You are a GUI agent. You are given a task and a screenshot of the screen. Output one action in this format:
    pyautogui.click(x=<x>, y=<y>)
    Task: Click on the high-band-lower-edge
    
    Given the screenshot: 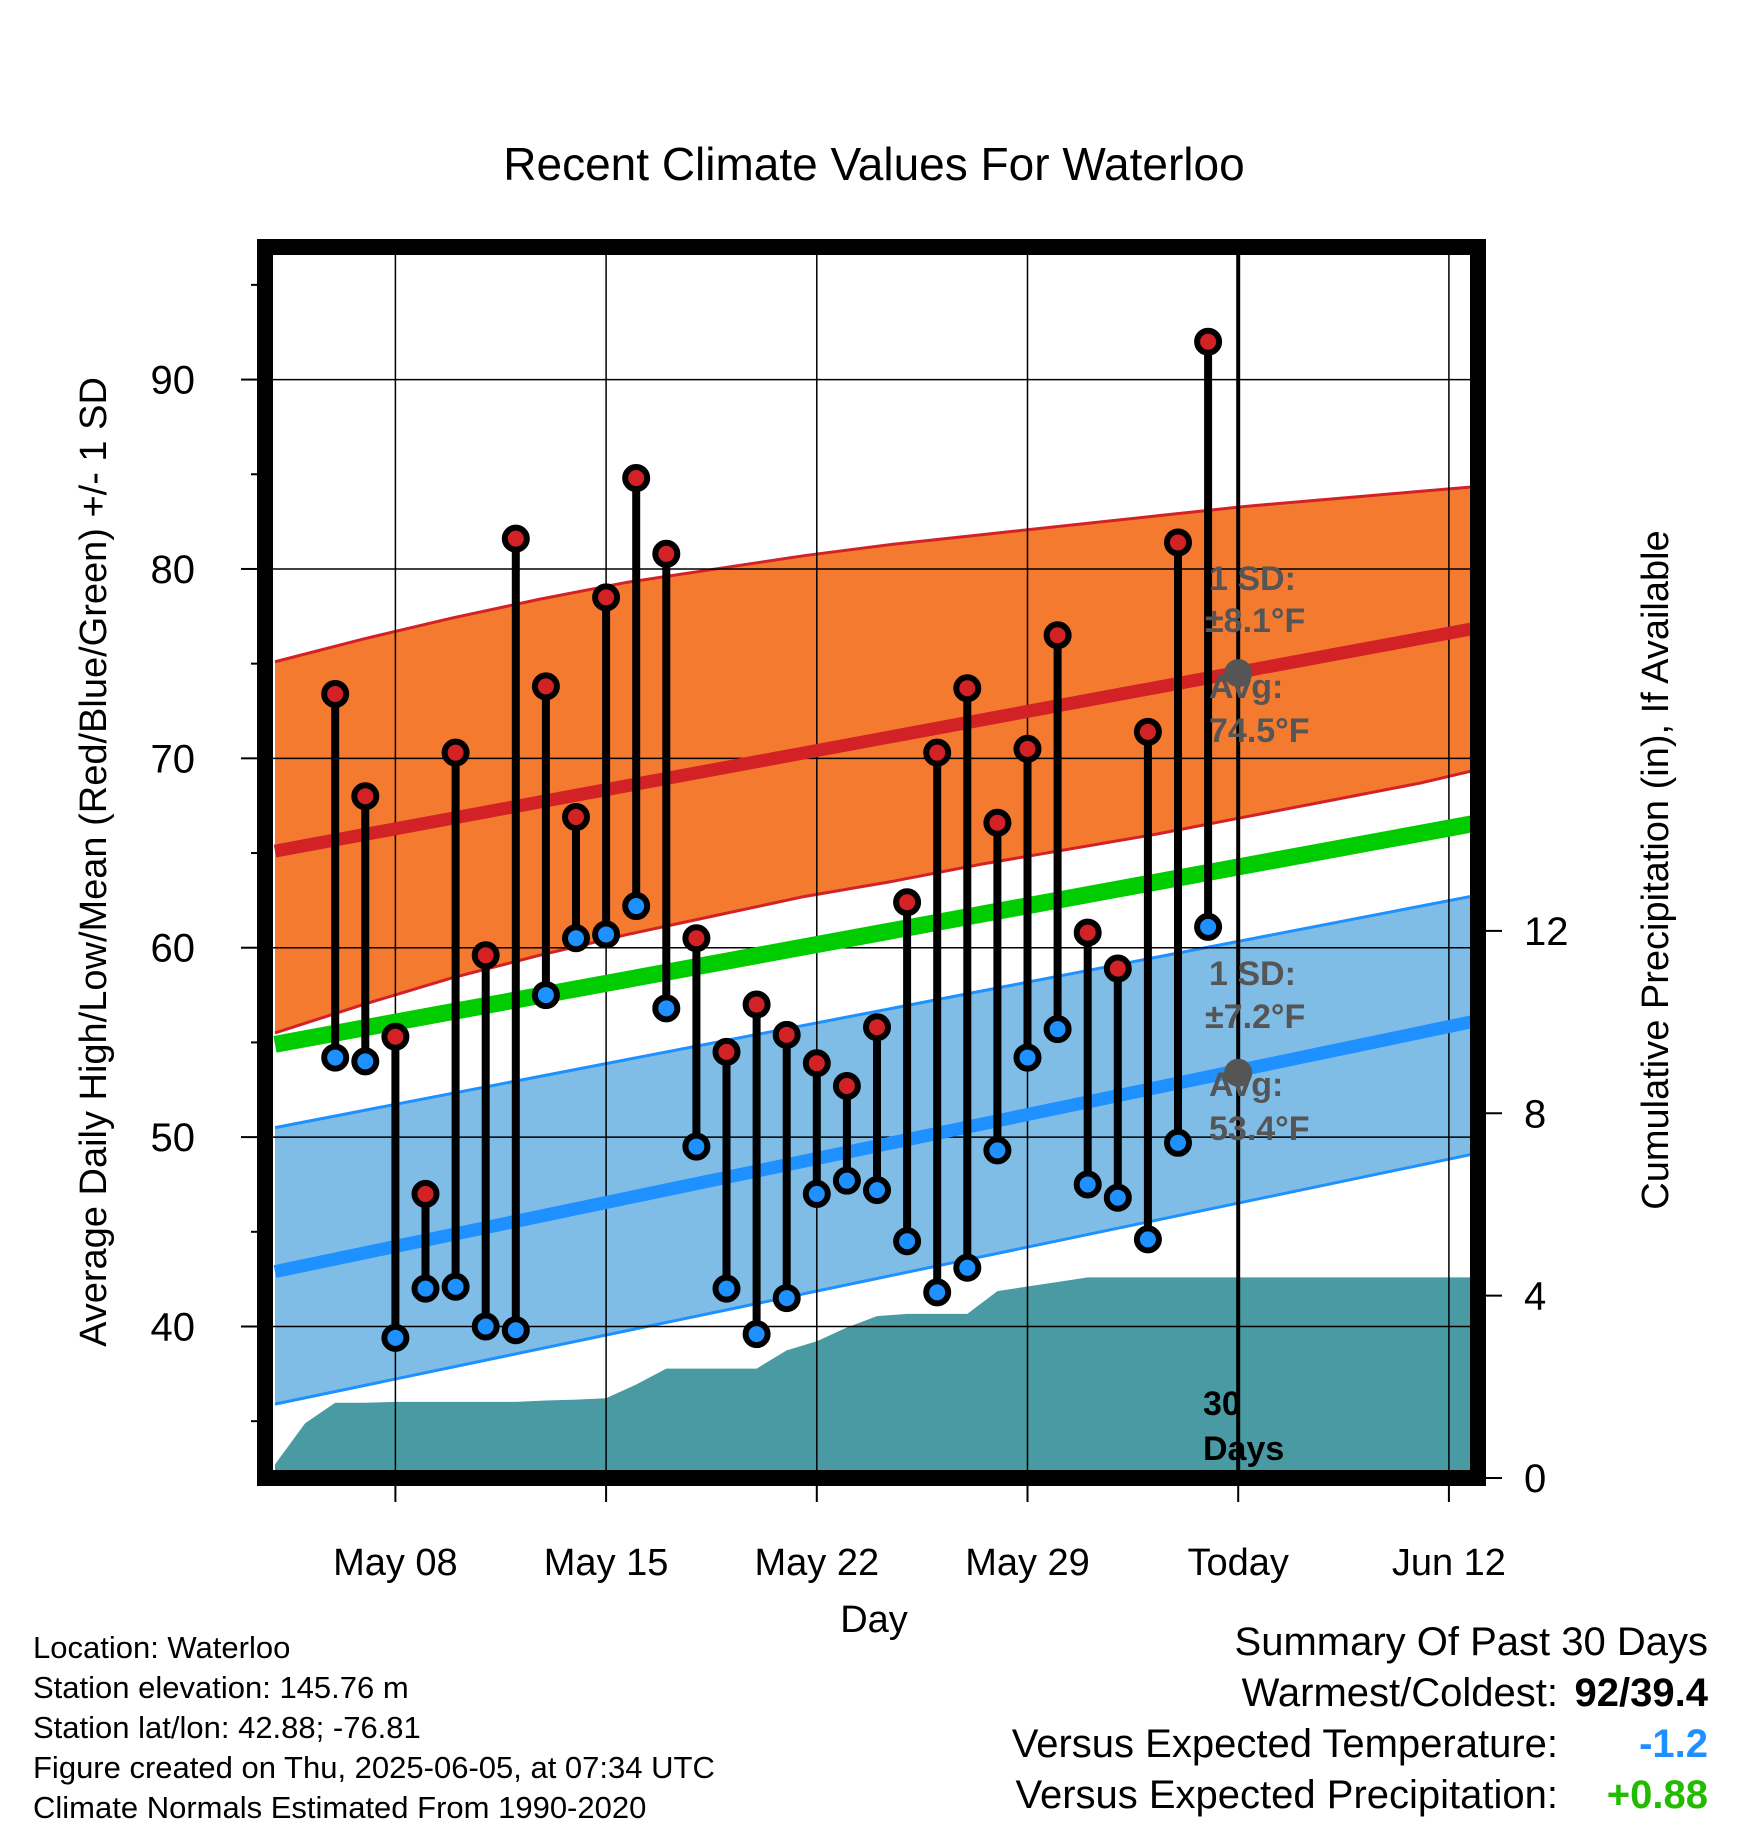 What is the action you would take?
    pyautogui.click(x=873, y=902)
    